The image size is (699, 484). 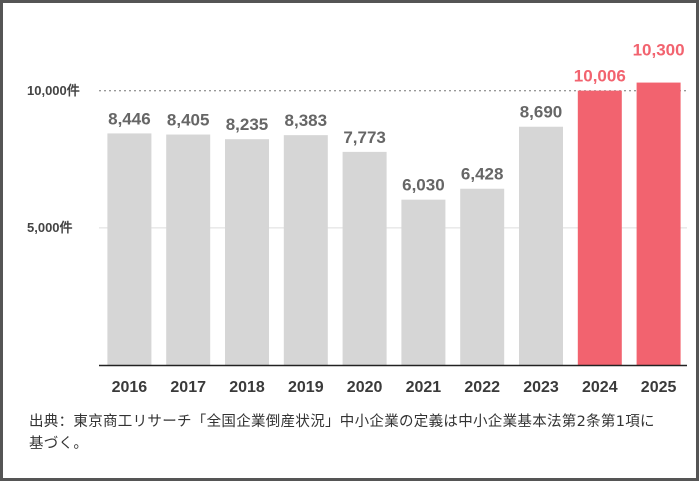 What do you see at coordinates (188, 387) in the screenshot?
I see `x-tick-2017: 2017` at bounding box center [188, 387].